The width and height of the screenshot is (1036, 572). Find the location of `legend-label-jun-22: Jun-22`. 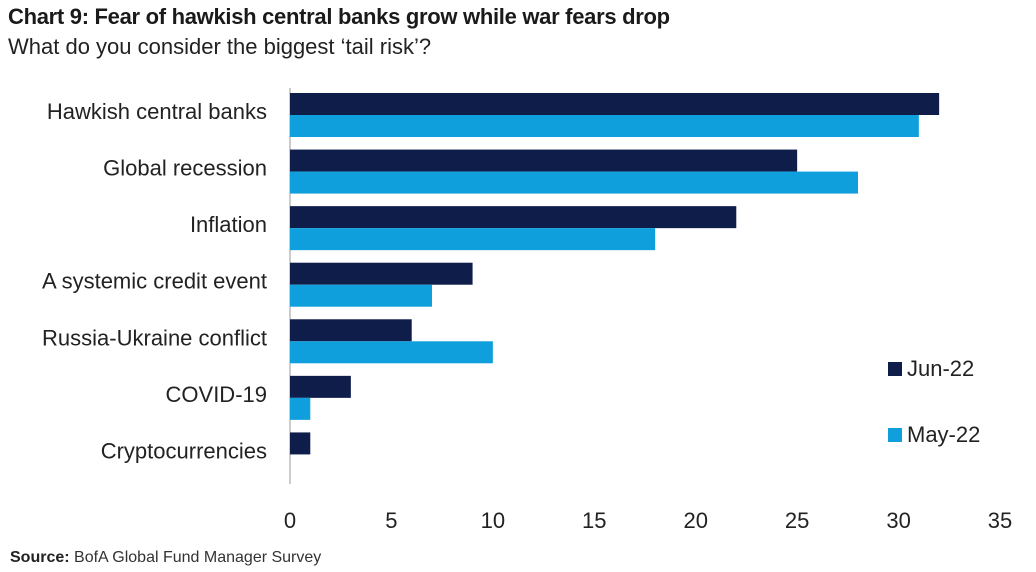

legend-label-jun-22: Jun-22 is located at coordinates (940, 368).